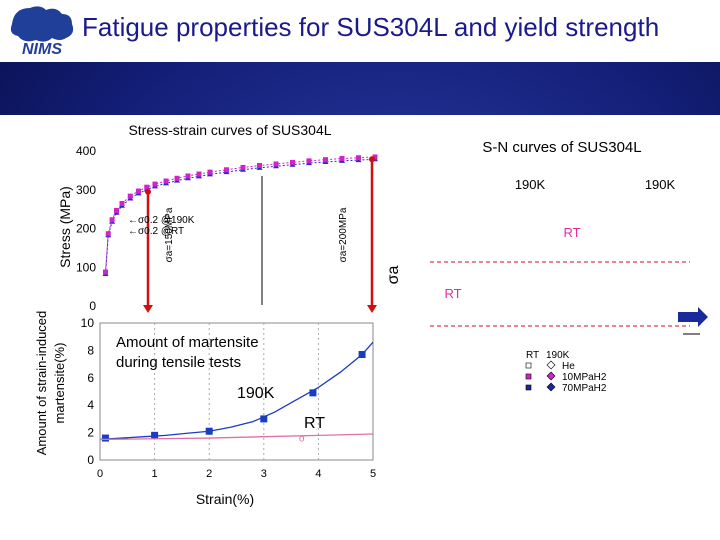  What do you see at coordinates (373, 474) in the screenshot?
I see `mart-x-tick-label: 5` at bounding box center [373, 474].